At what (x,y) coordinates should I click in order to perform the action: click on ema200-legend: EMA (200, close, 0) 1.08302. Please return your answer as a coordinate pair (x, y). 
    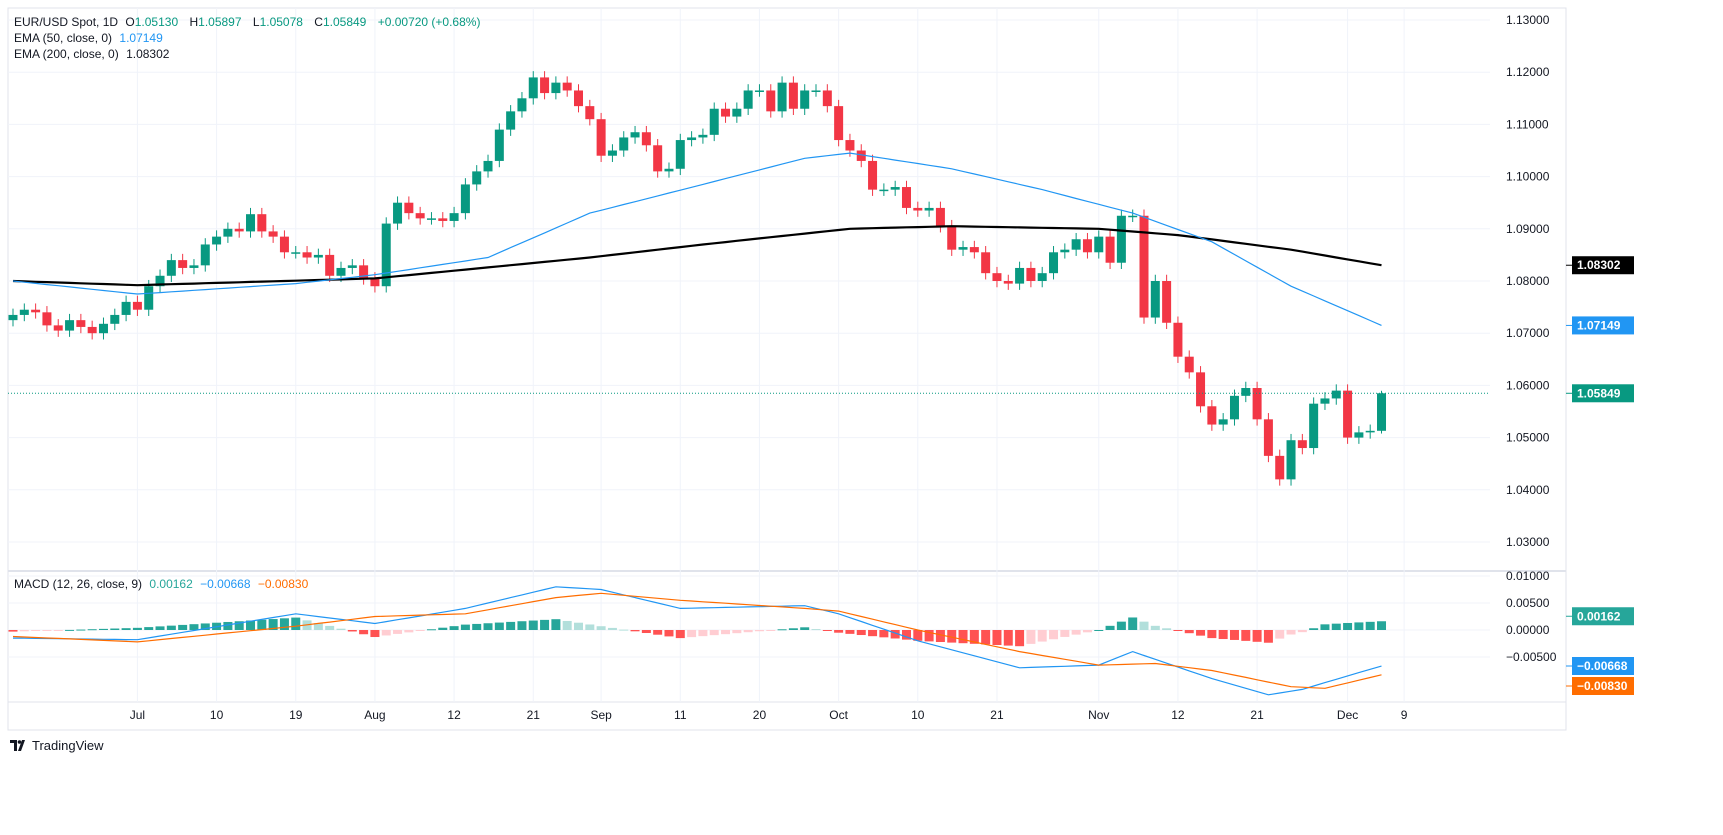
    Looking at the image, I should click on (93, 54).